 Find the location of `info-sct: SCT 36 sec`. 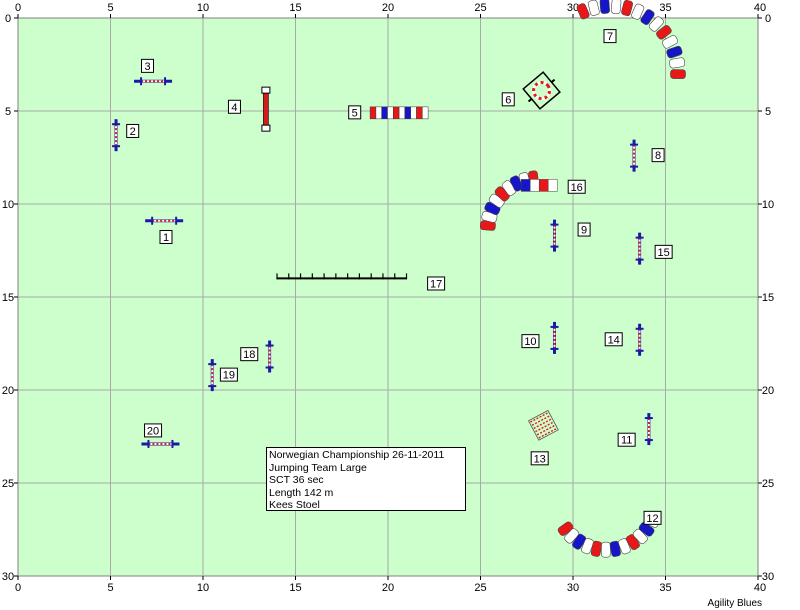

info-sct: SCT 36 sec is located at coordinates (296, 480).